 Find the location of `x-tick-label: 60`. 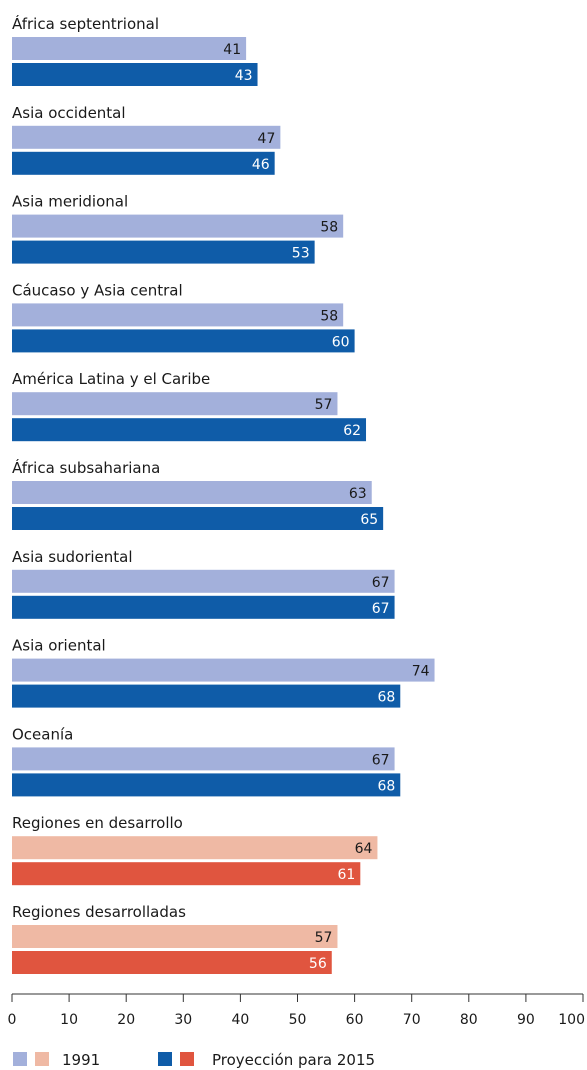

x-tick-label: 60 is located at coordinates (355, 1020).